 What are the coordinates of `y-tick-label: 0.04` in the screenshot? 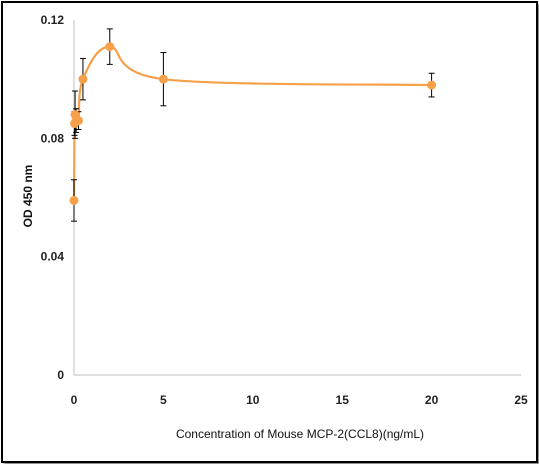 It's located at (53, 257).